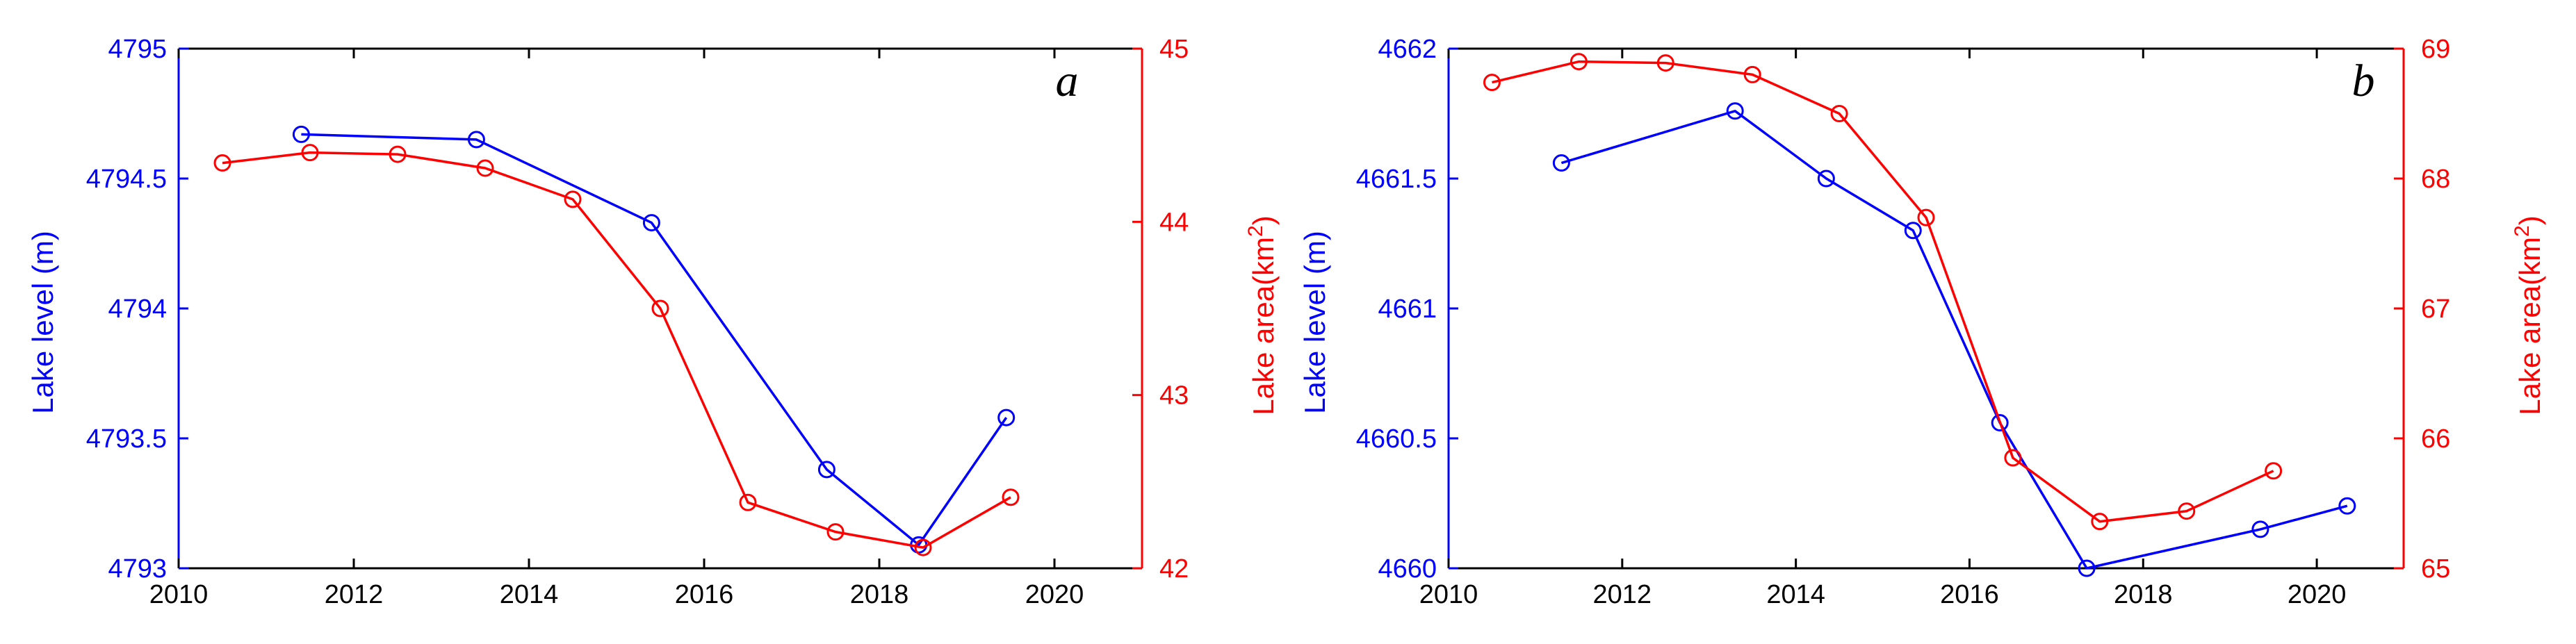 This screenshot has width=2576, height=644. I want to click on panel-label: a, so click(1067, 81).